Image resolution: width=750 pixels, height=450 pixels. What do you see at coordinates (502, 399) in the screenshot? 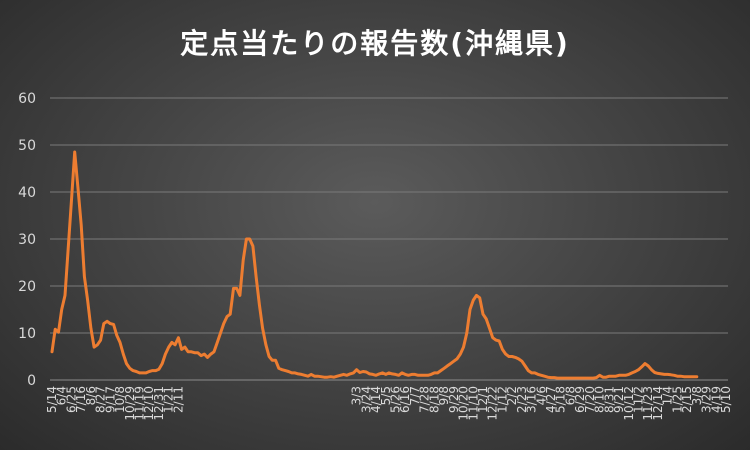
I see `x-tick-label: 1/12` at bounding box center [502, 399].